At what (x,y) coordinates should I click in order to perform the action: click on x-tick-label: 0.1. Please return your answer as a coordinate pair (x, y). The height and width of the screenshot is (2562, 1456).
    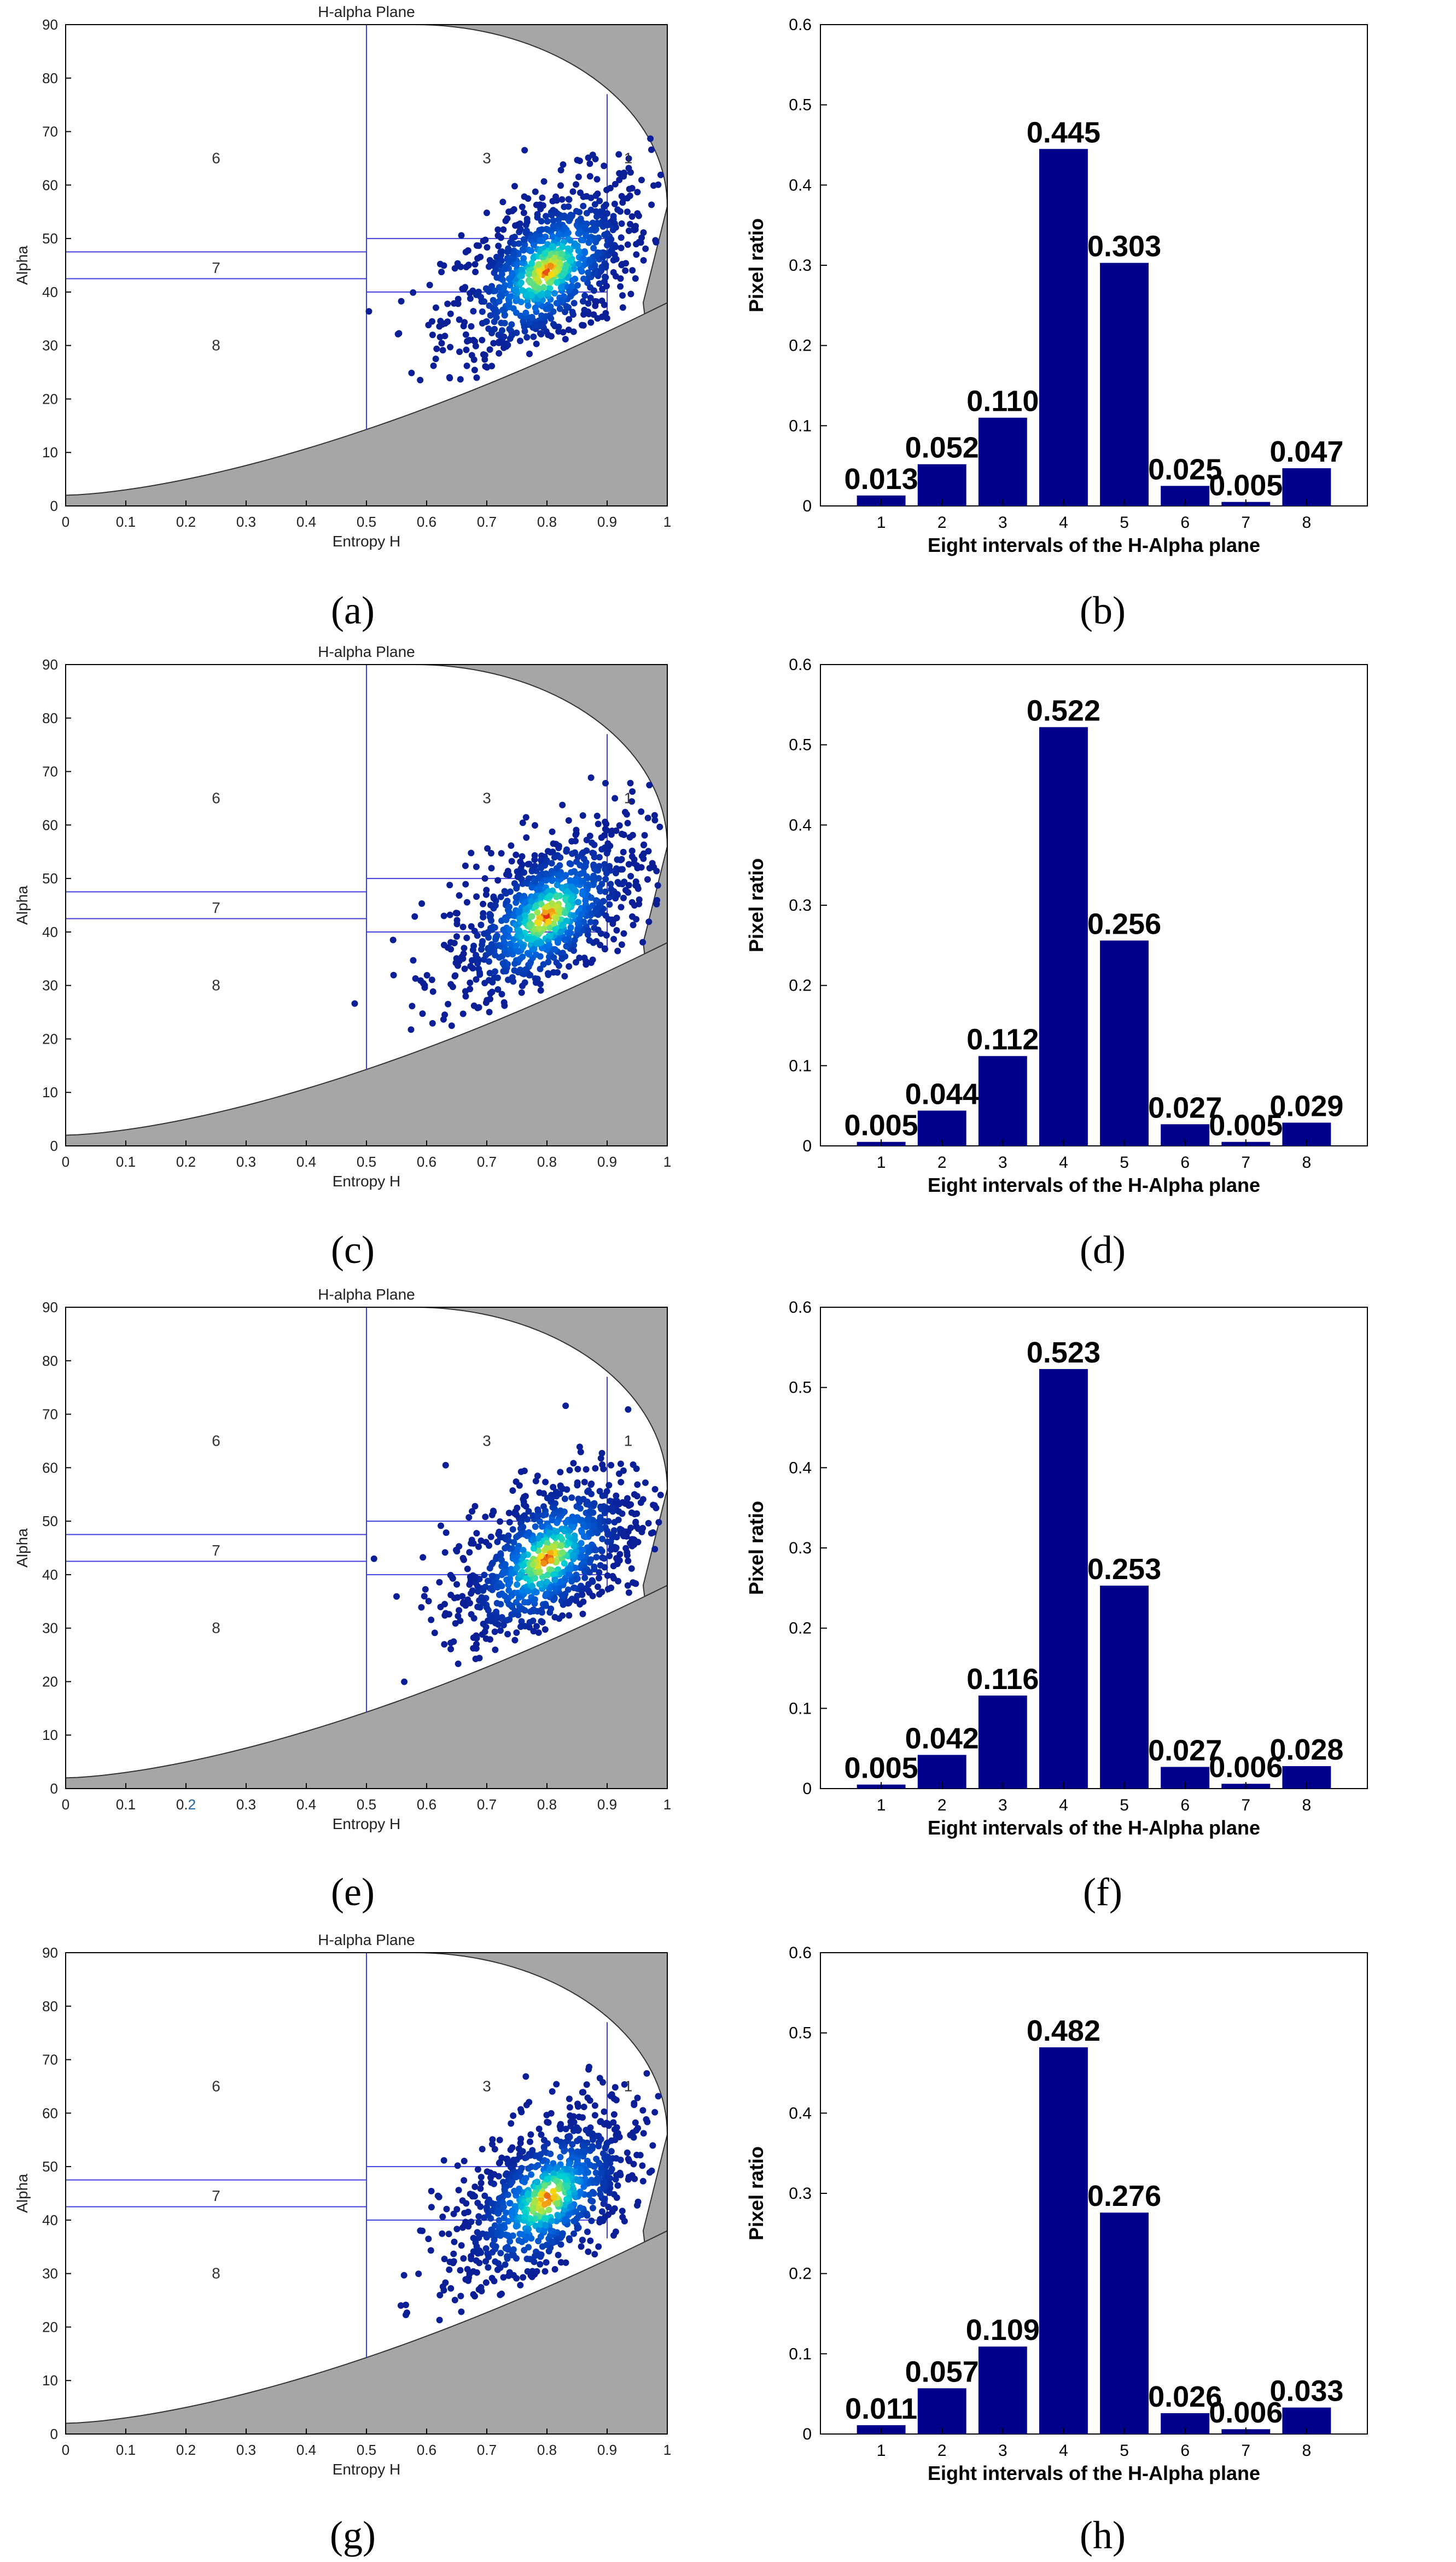
    Looking at the image, I should click on (126, 1804).